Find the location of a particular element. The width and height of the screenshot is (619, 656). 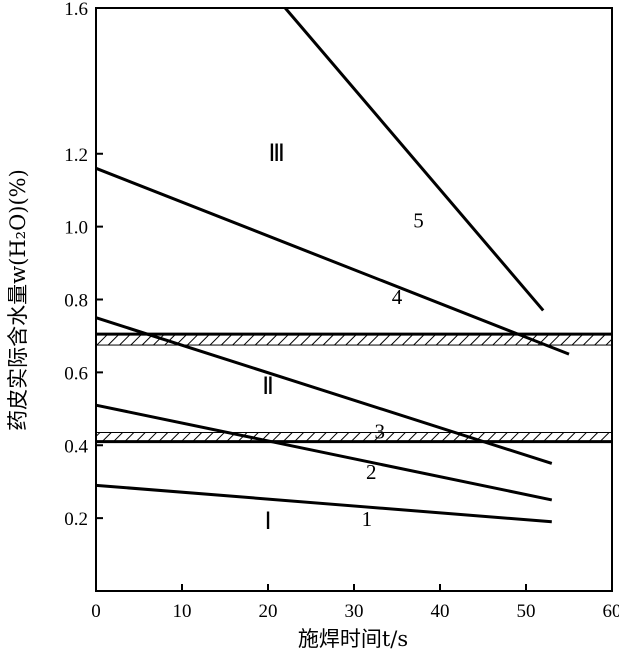

x-tick-label: 40 is located at coordinates (440, 611).